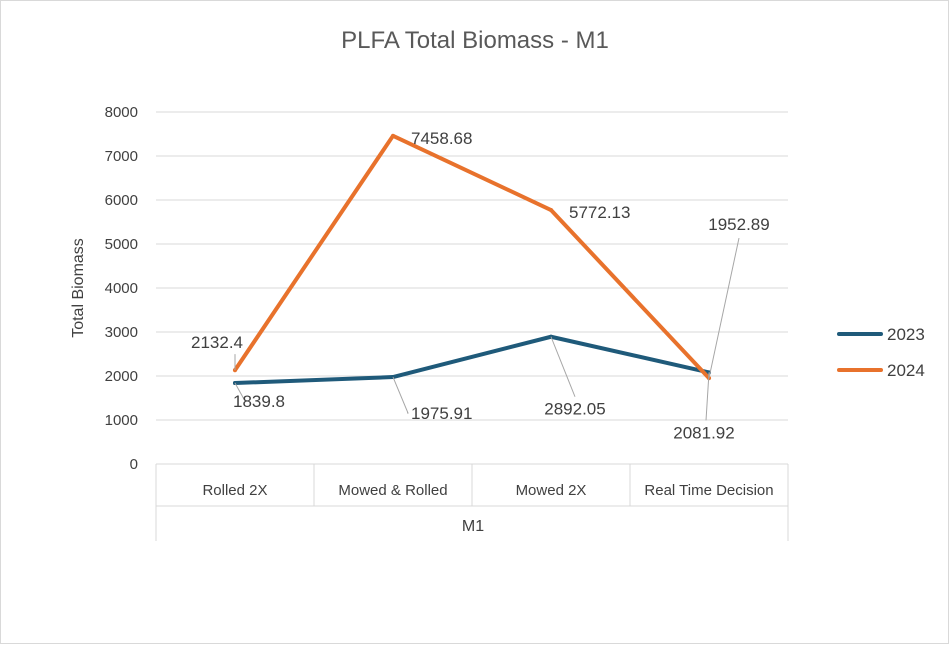 This screenshot has width=949, height=645. Describe the element at coordinates (121, 376) in the screenshot. I see `y-tick-label: 2000` at that location.